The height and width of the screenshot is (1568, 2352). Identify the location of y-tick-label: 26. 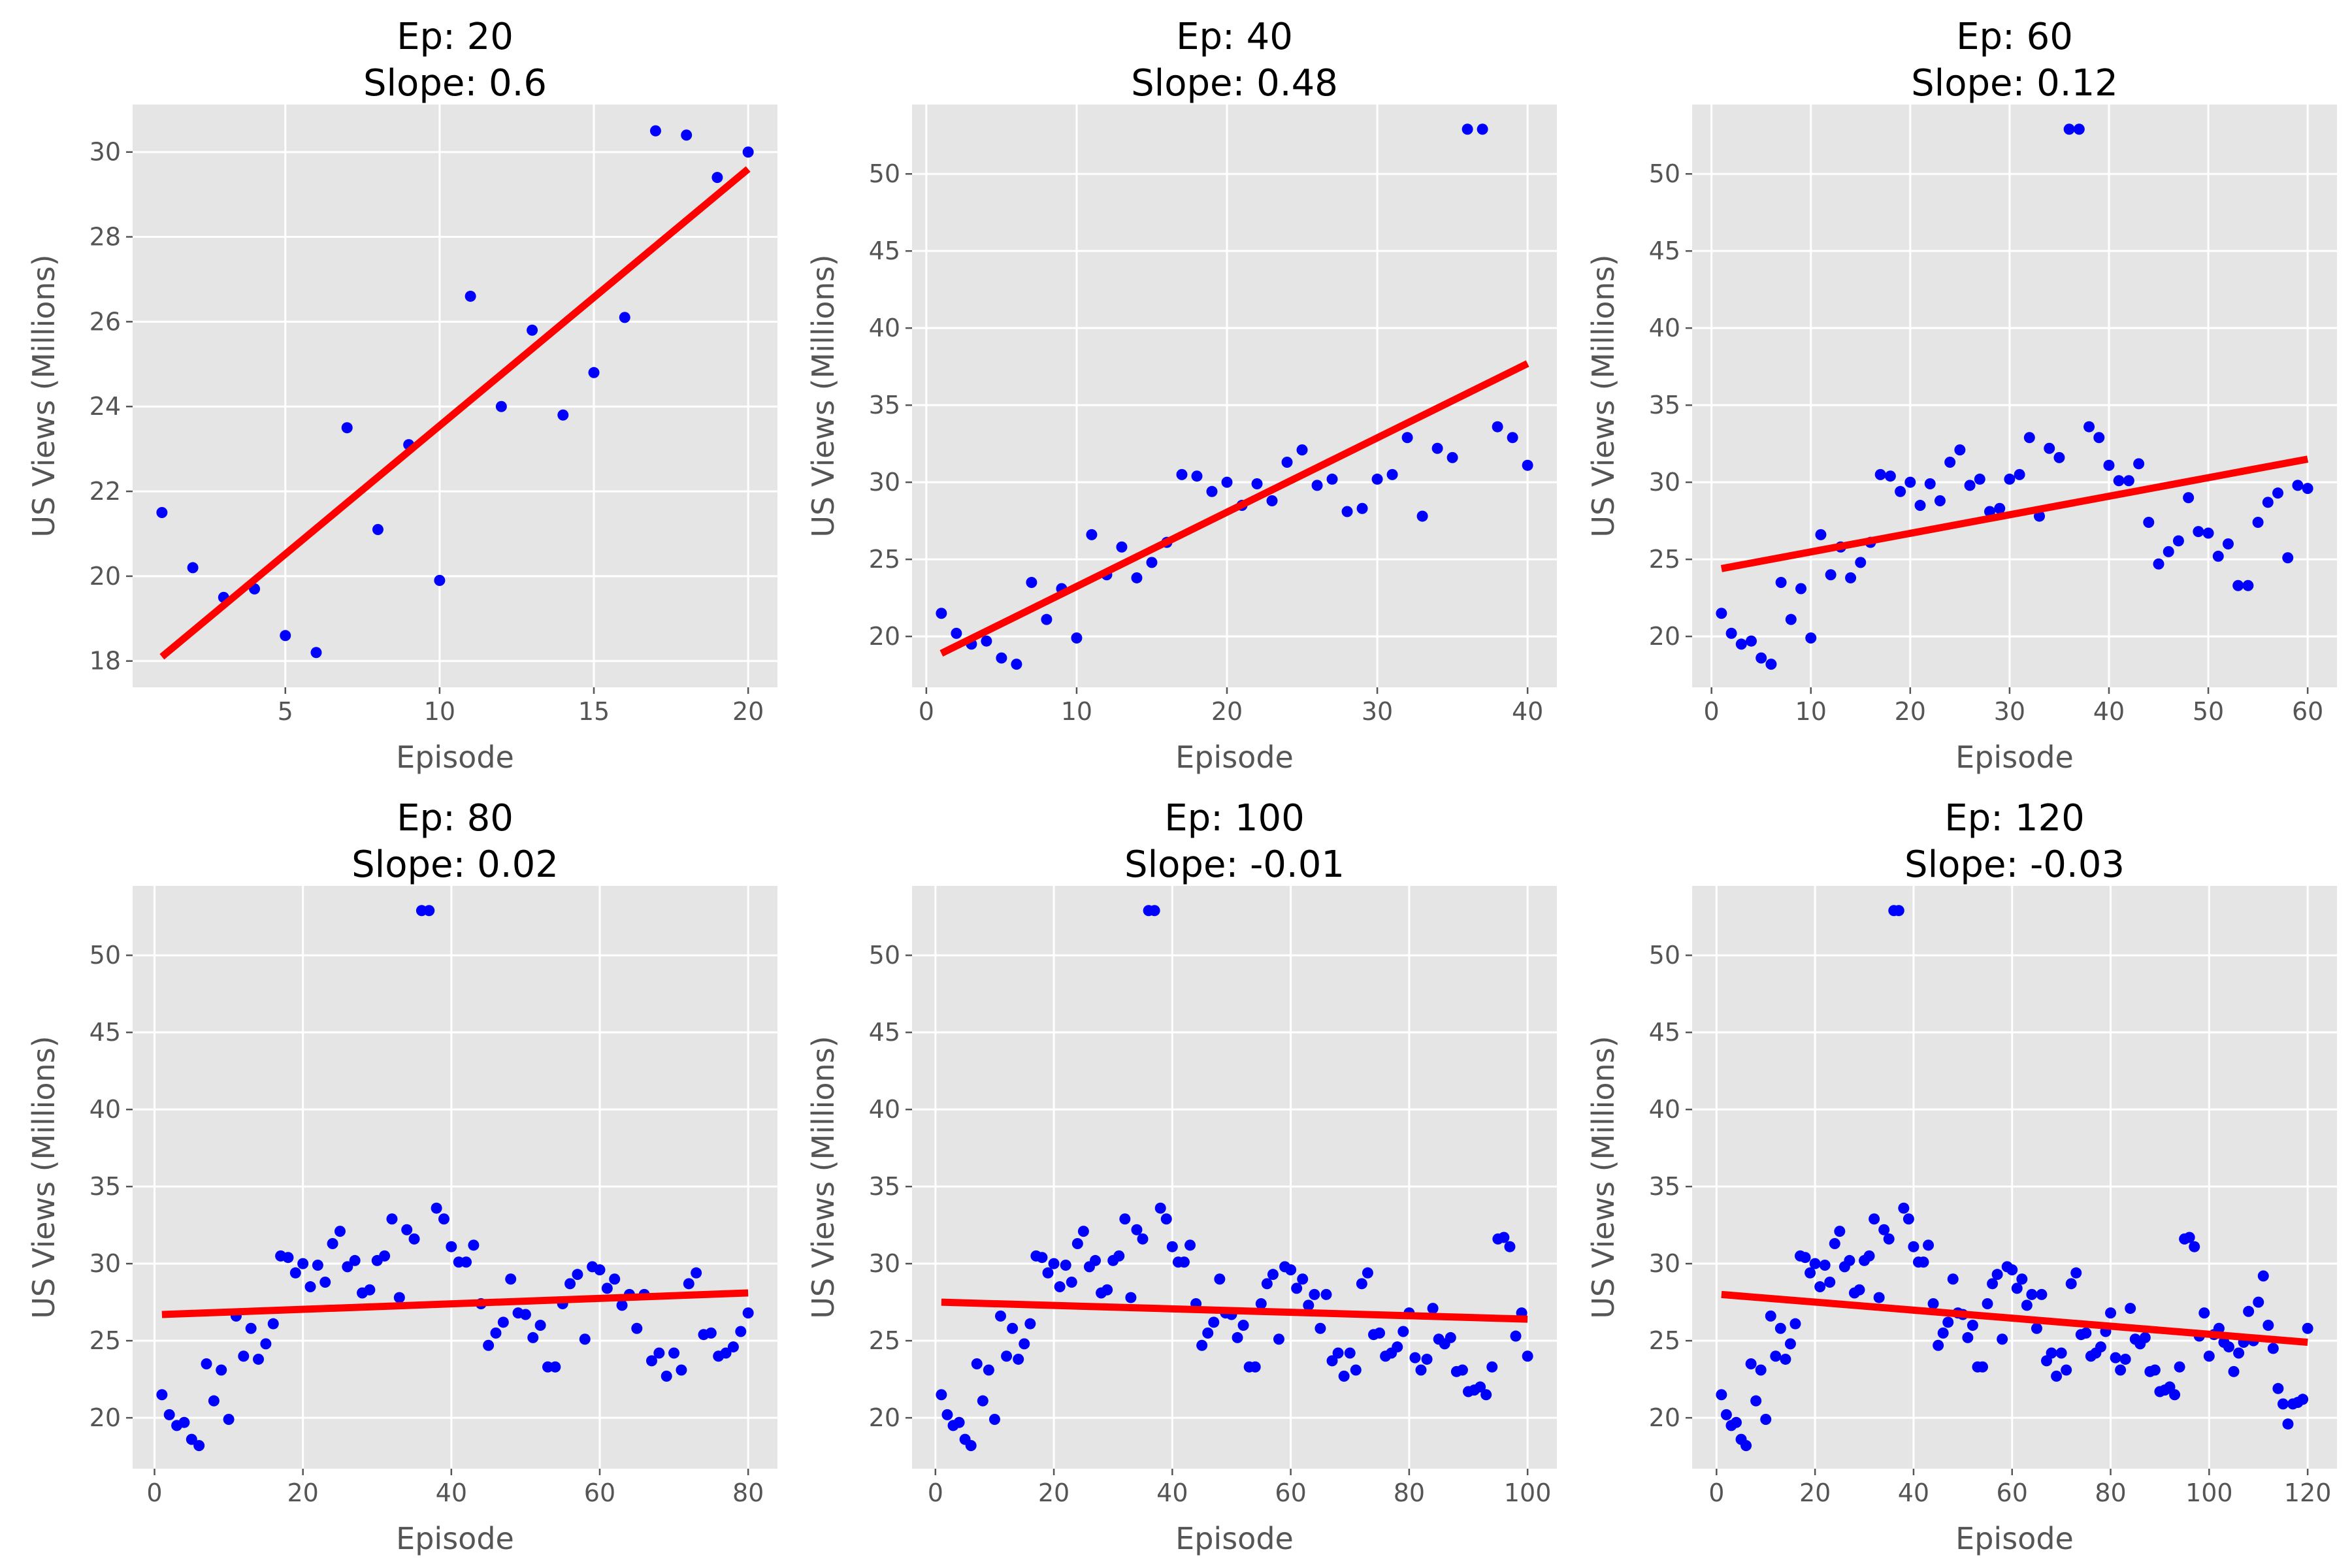
(105, 321).